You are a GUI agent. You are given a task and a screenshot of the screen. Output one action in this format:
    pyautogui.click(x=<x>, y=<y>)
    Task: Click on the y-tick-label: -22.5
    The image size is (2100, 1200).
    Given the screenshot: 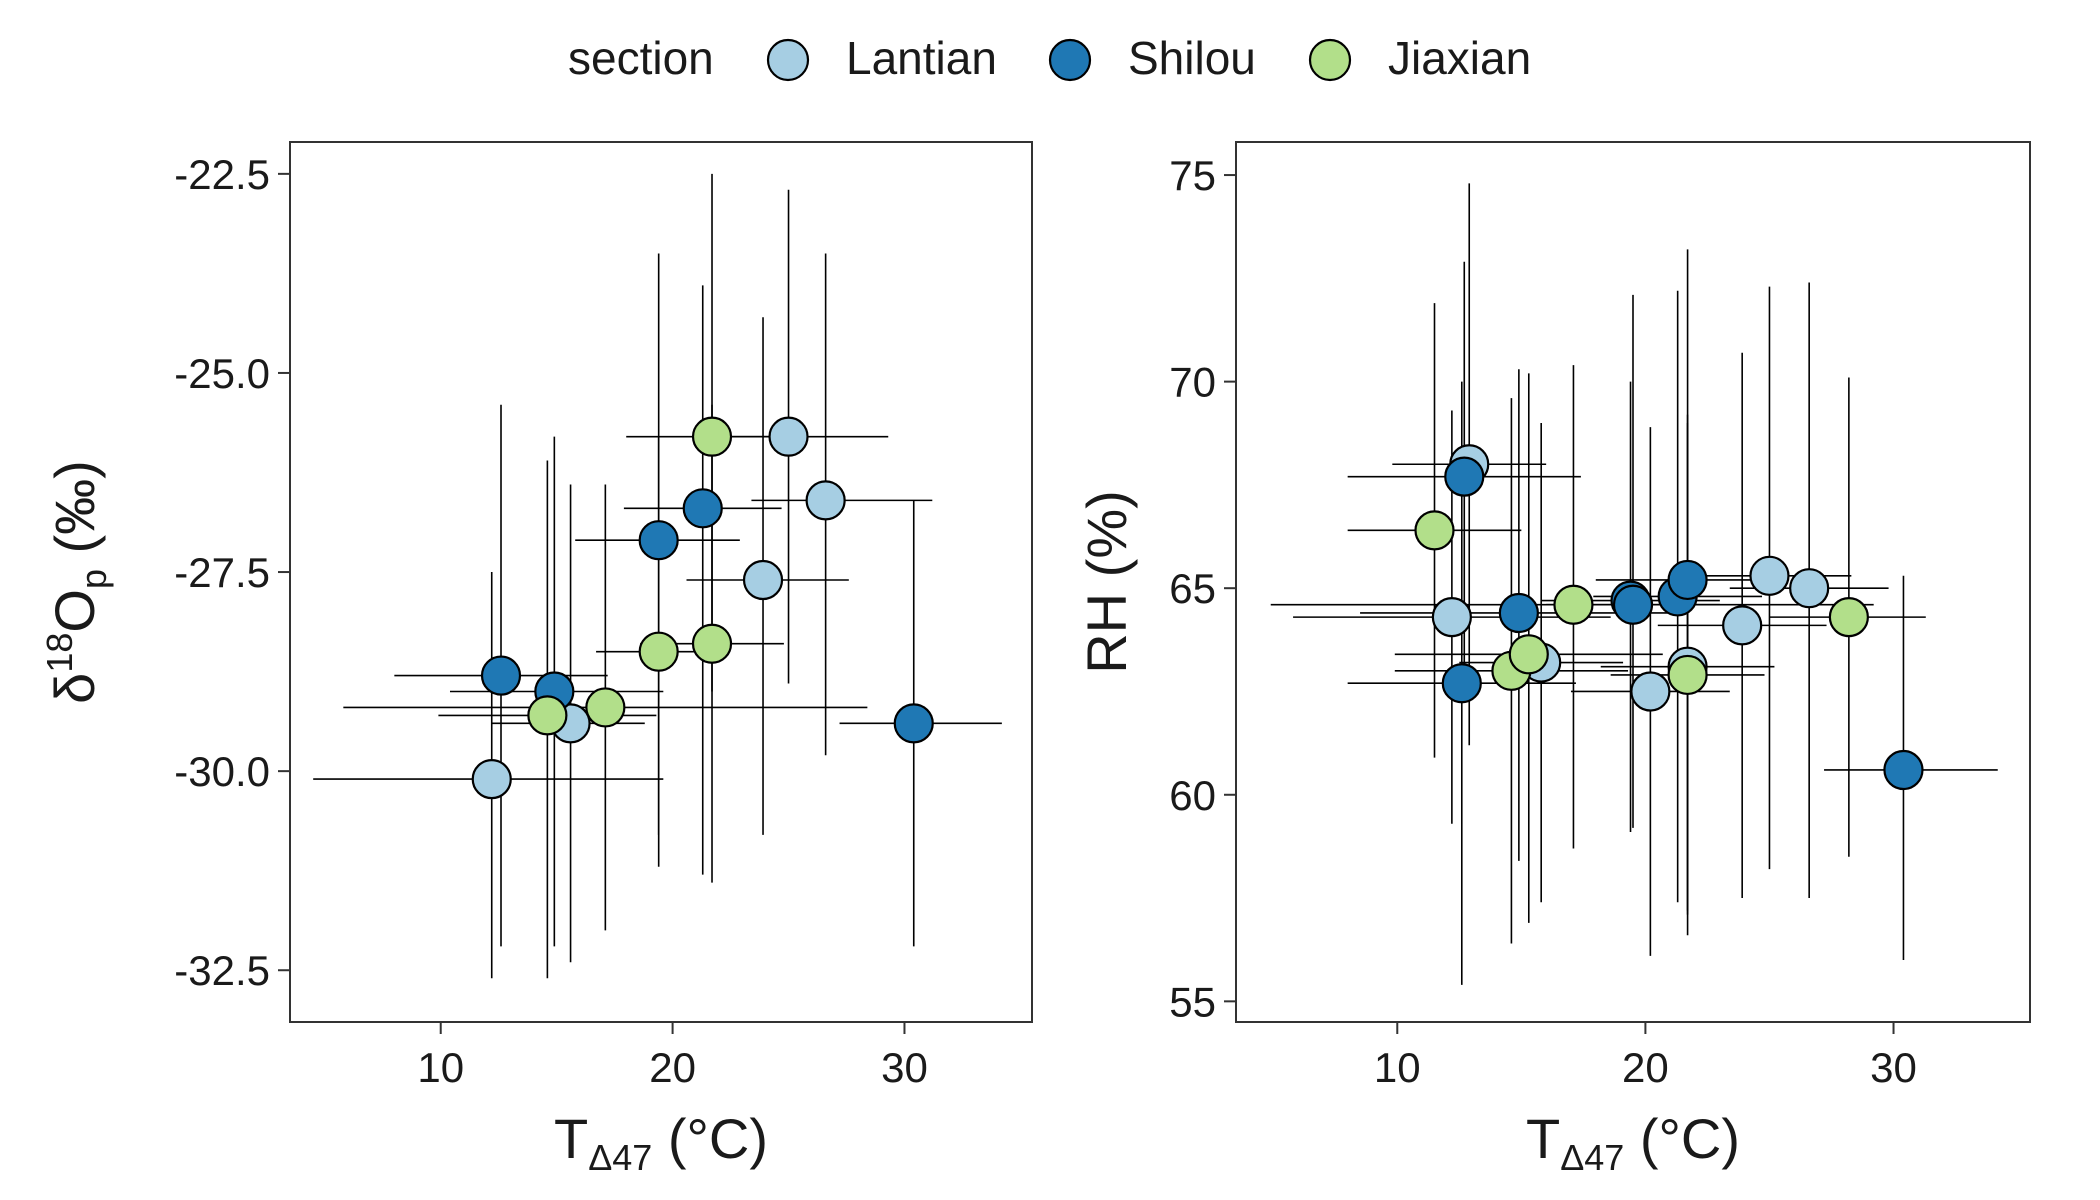 What is the action you would take?
    pyautogui.click(x=222, y=174)
    